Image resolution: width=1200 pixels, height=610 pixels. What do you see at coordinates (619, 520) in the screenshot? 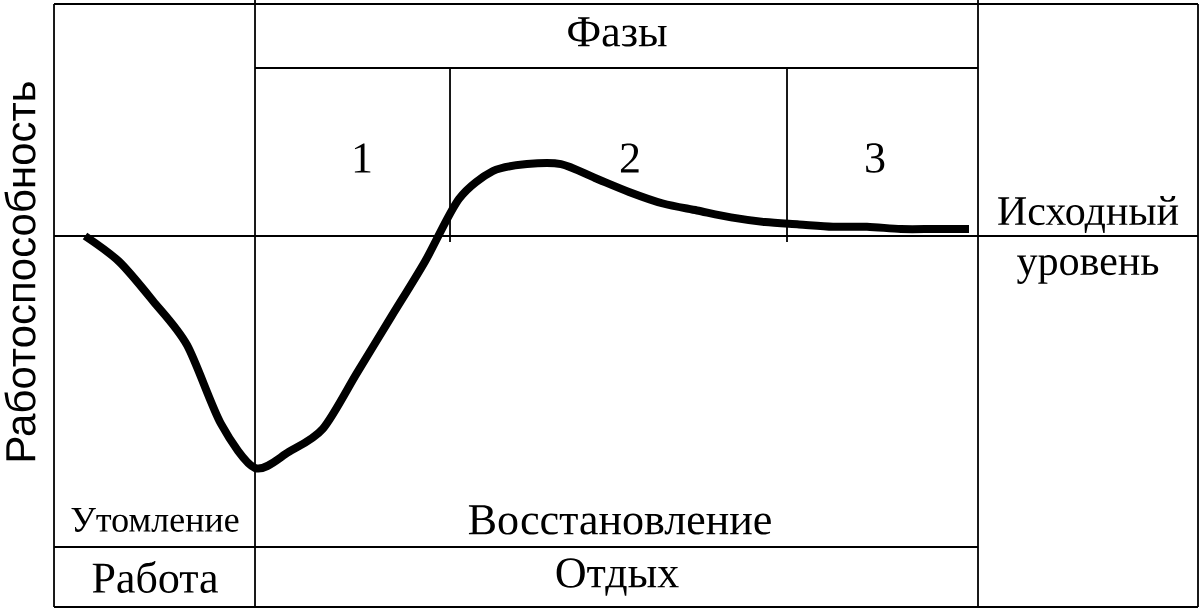
I see `text: Восстановление` at bounding box center [619, 520].